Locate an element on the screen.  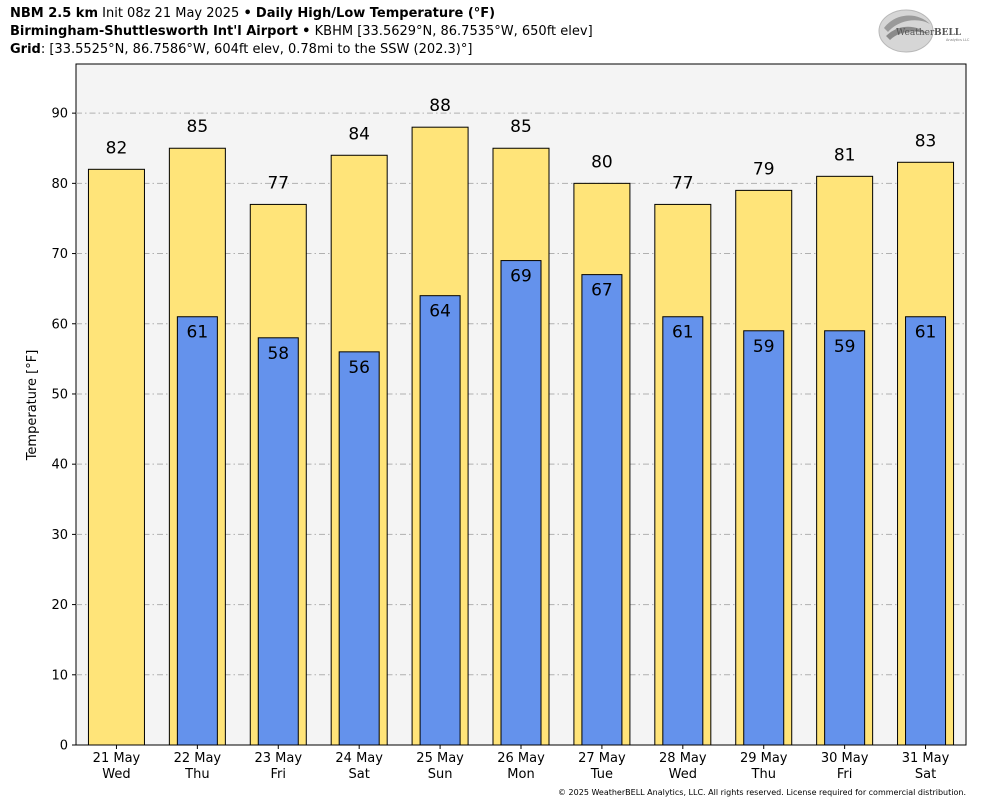
y-tick-label: 70 is located at coordinates (59, 254).